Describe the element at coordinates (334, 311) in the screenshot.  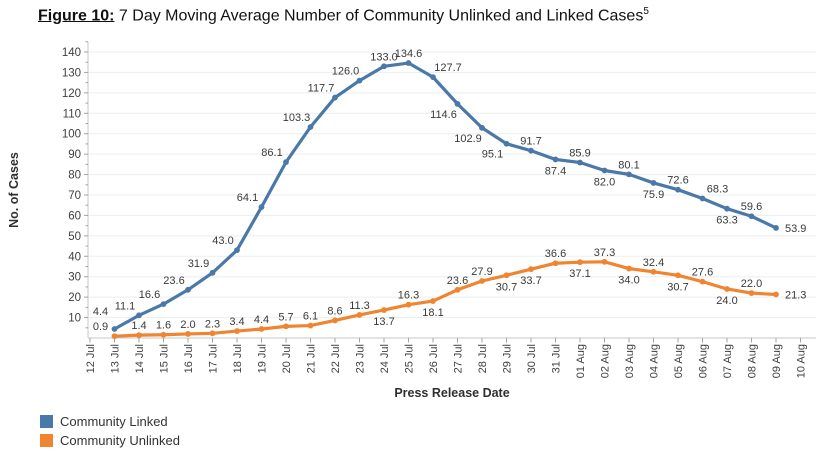
I see `data-label: 8.6` at that location.